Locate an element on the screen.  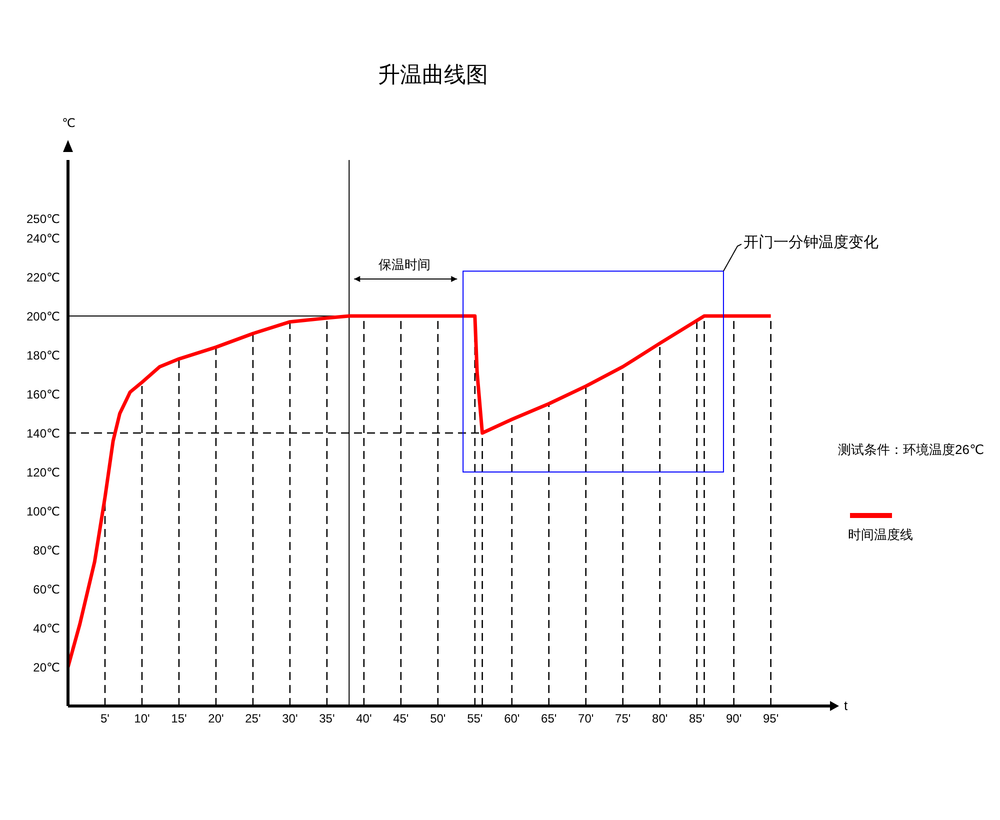
x-tick-label: 55' is located at coordinates (475, 719).